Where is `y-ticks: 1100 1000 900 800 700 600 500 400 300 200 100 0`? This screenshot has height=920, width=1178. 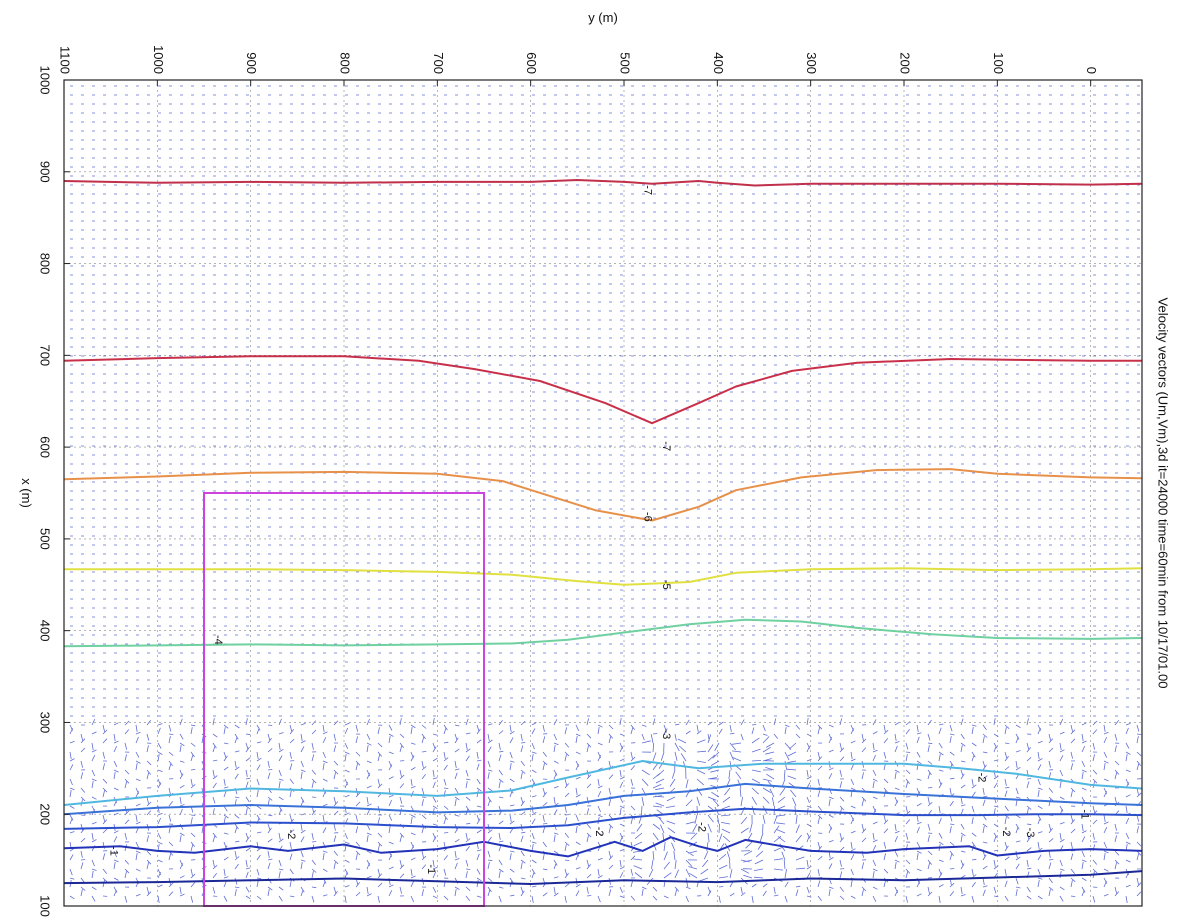
y-ticks: 1100 1000 900 800 700 600 500 400 300 200 100 0 is located at coordinates (578, 65).